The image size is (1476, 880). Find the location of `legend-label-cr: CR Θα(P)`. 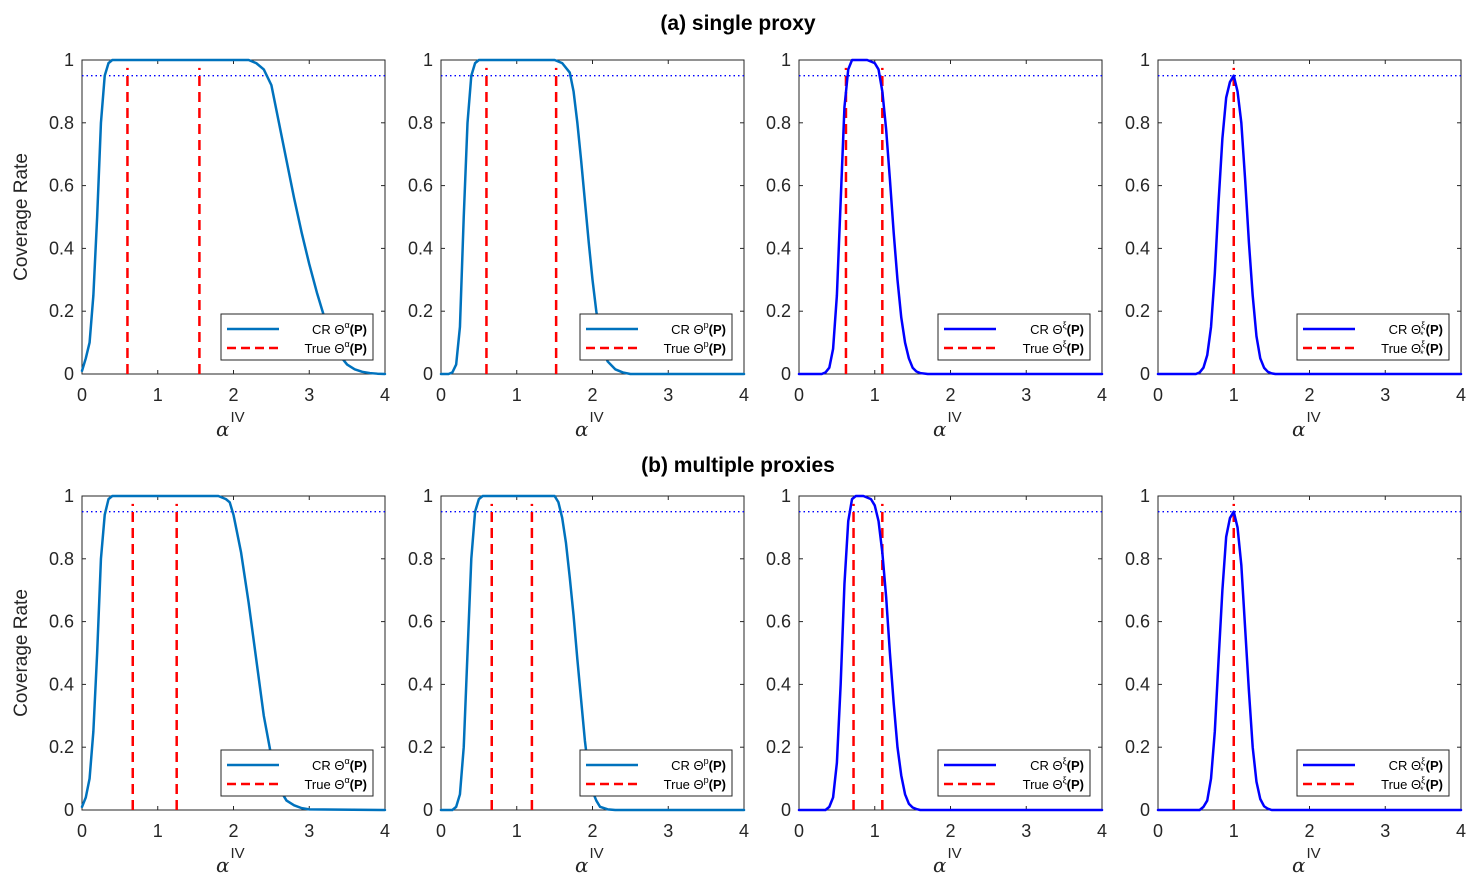

legend-label-cr: CR Θα(P) is located at coordinates (339, 328).